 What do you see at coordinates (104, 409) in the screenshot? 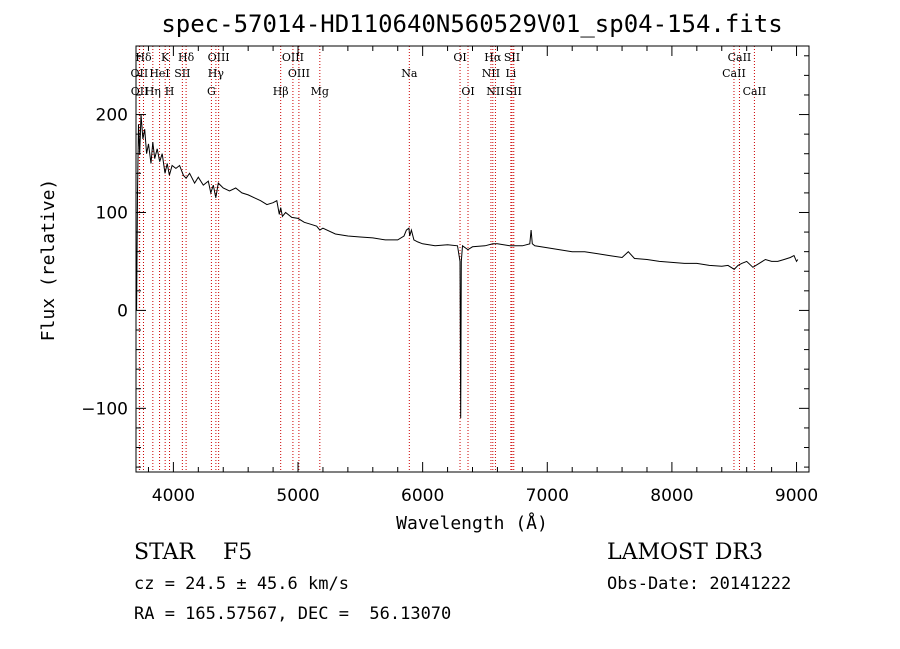
I see `y-tick-label: −100` at bounding box center [104, 409].